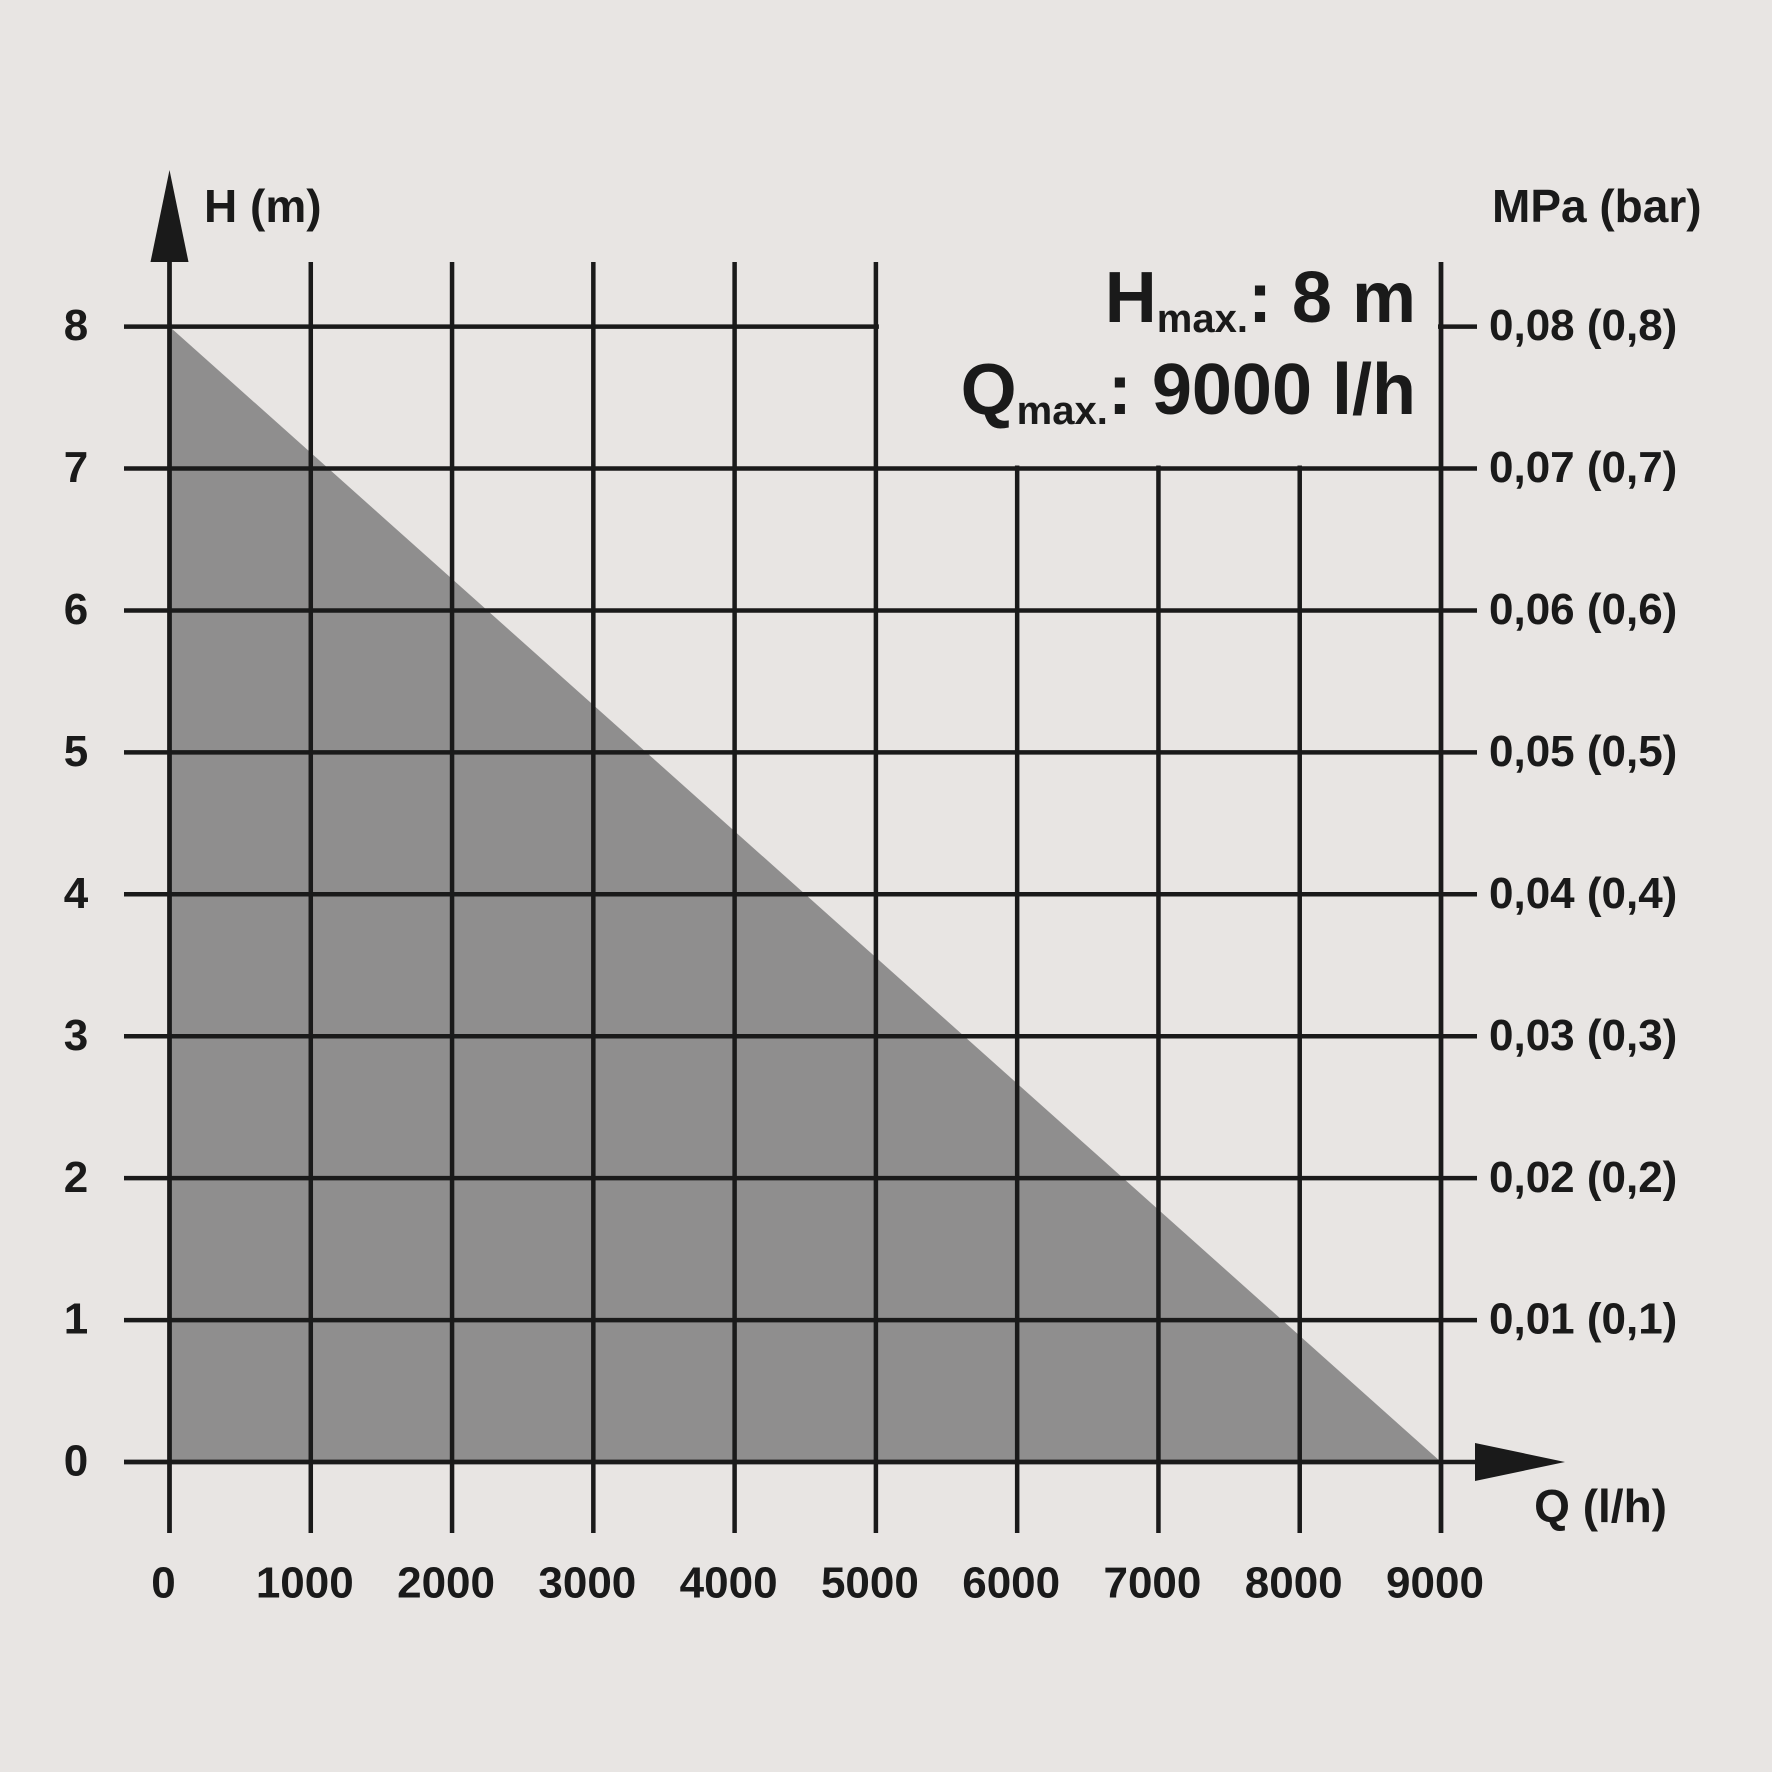 The width and height of the screenshot is (1772, 1772). Describe the element at coordinates (1583, 1319) in the screenshot. I see `y2-tick-label: 0,01 (0,1)` at that location.